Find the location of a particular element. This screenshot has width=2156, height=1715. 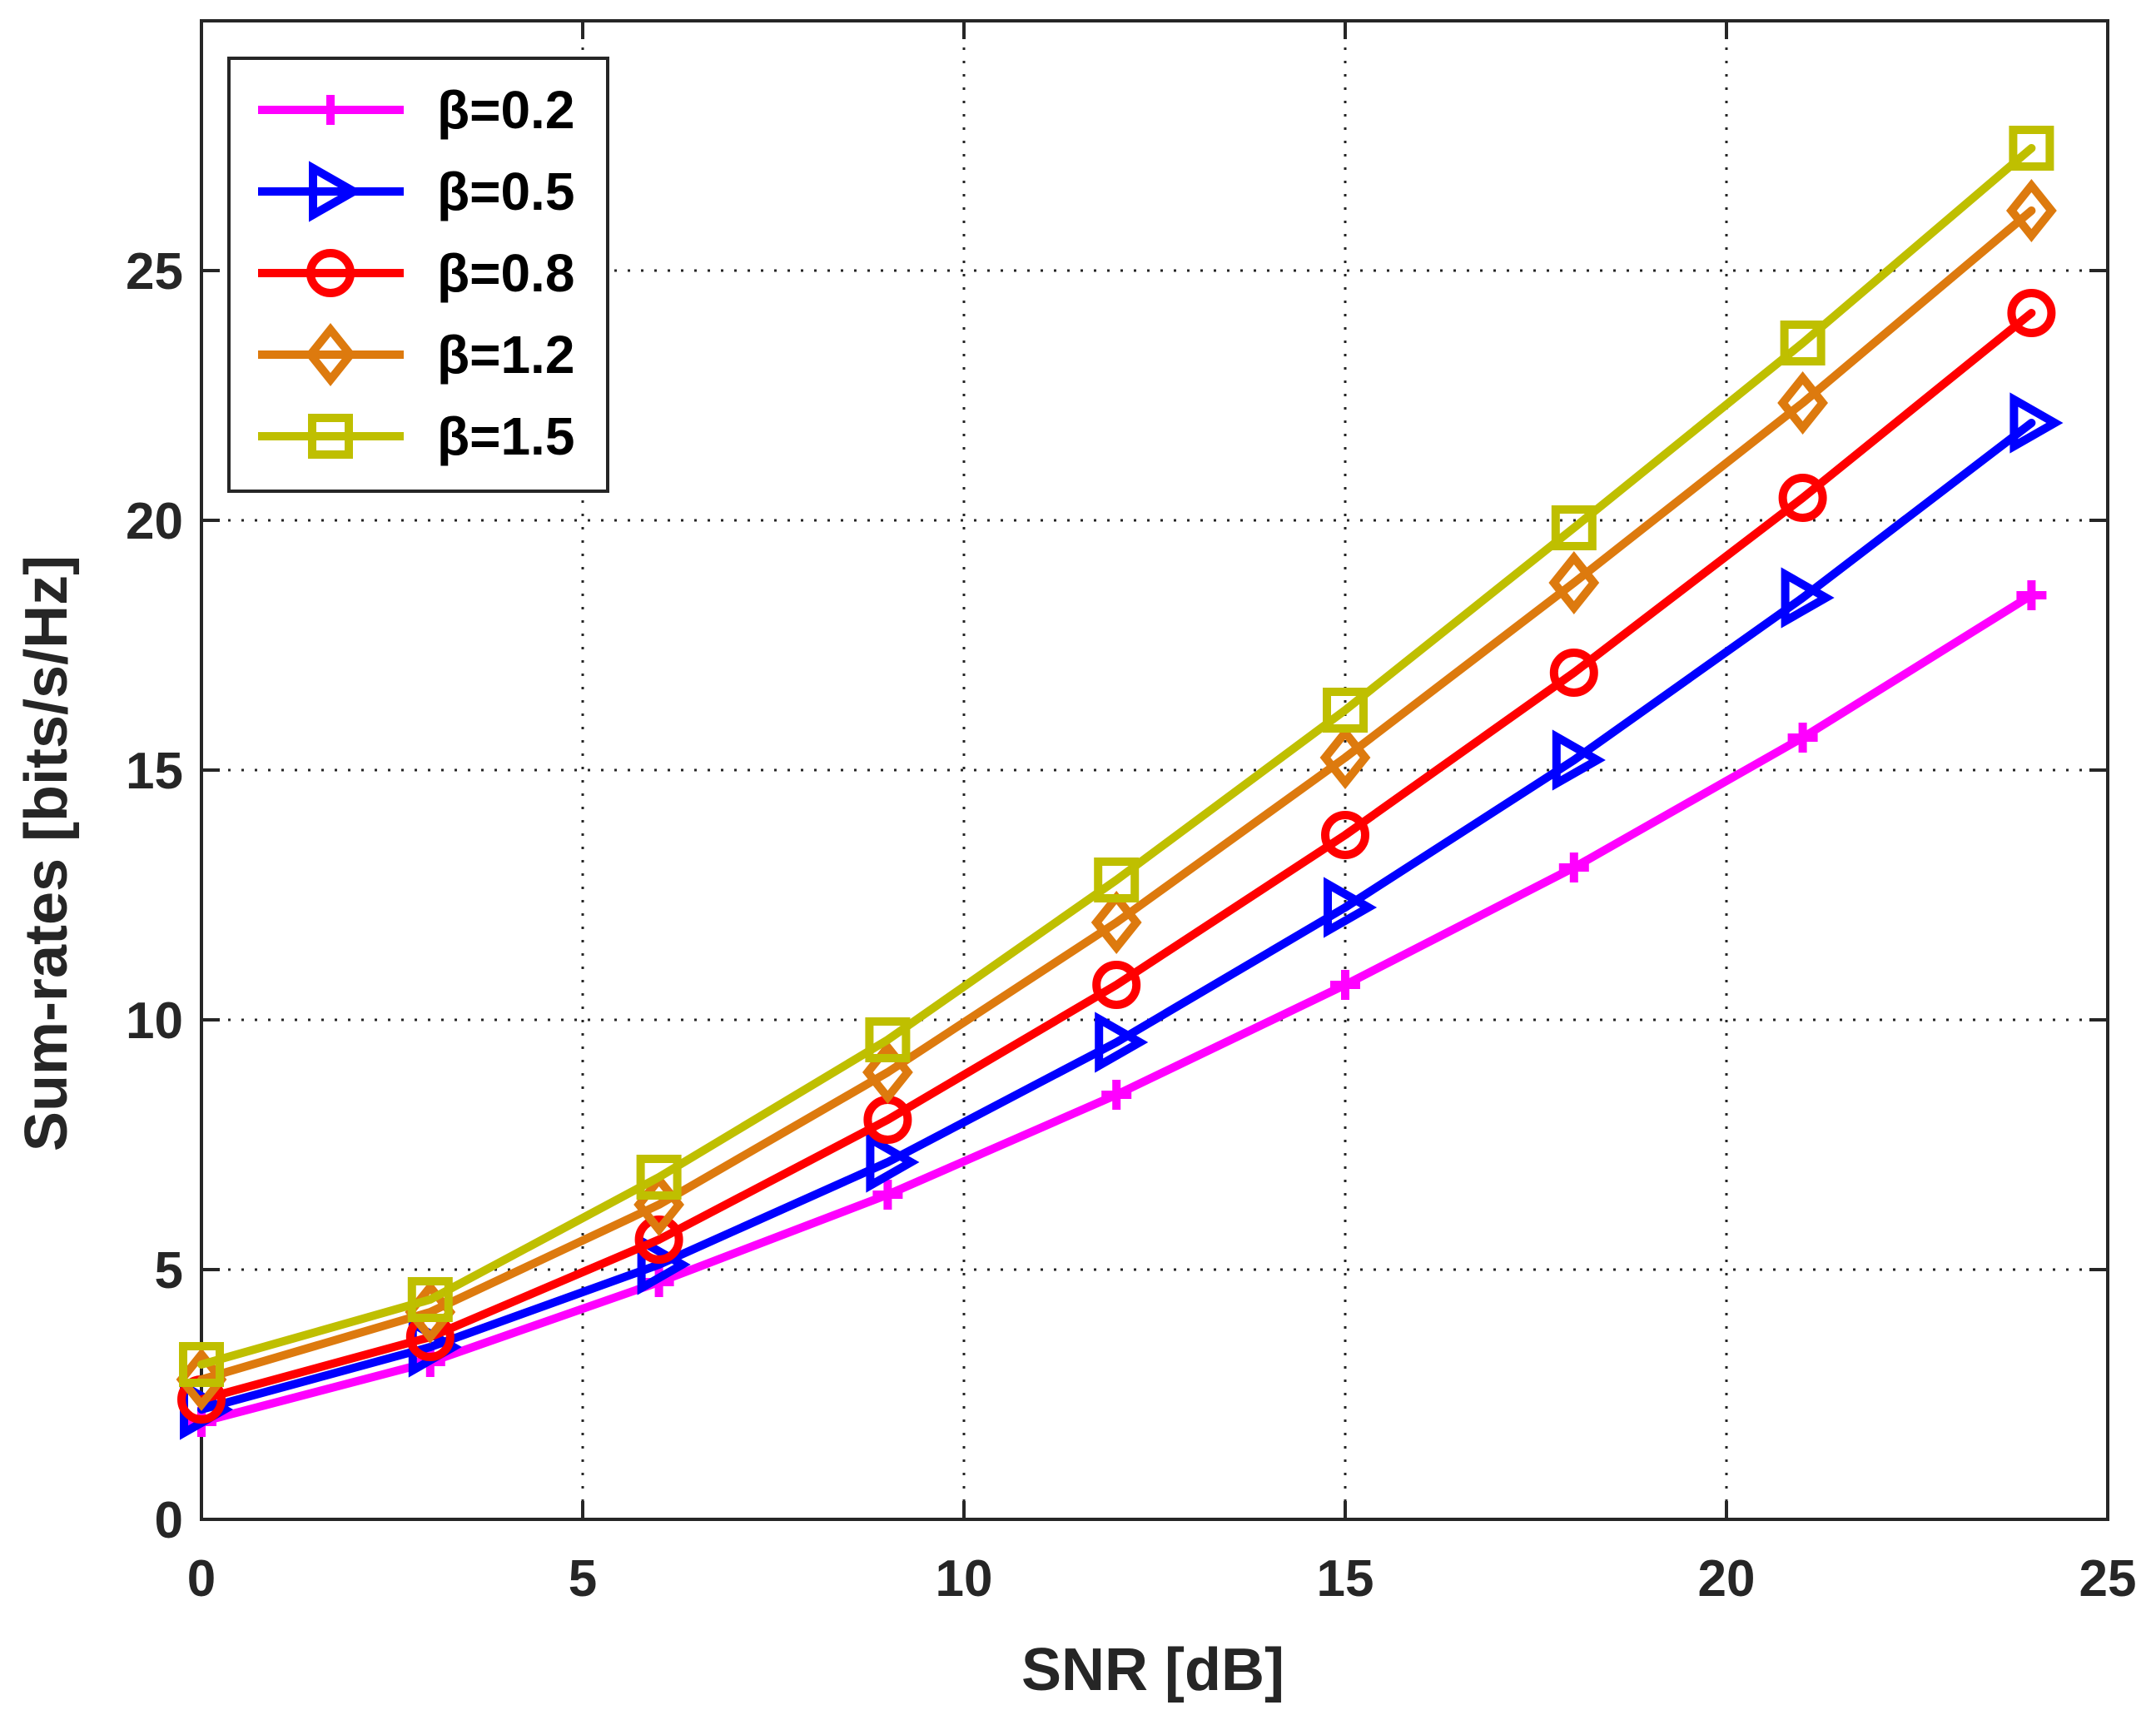

x-axis-title: SNR [dB] is located at coordinates (1153, 1670).